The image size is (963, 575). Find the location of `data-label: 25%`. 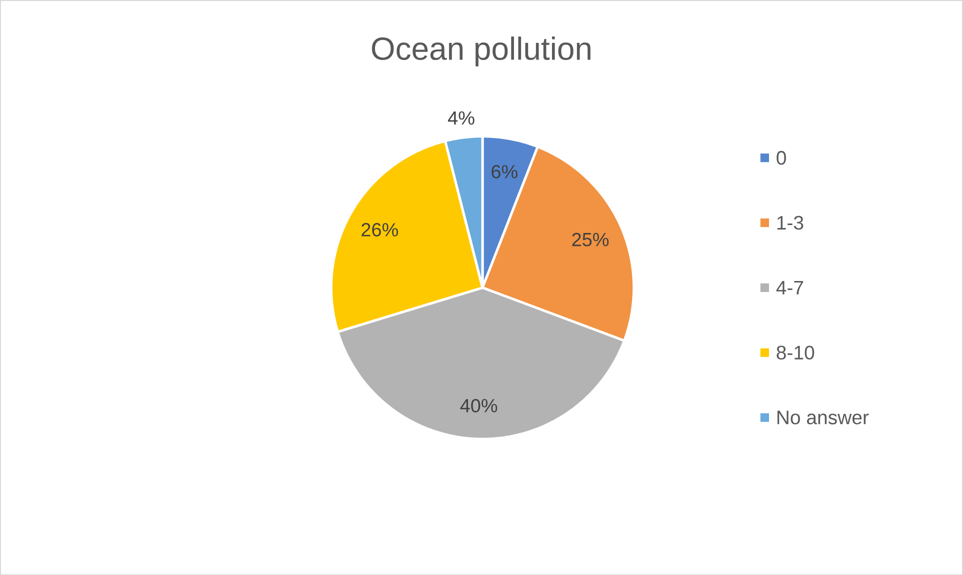

data-label: 25% is located at coordinates (590, 239).